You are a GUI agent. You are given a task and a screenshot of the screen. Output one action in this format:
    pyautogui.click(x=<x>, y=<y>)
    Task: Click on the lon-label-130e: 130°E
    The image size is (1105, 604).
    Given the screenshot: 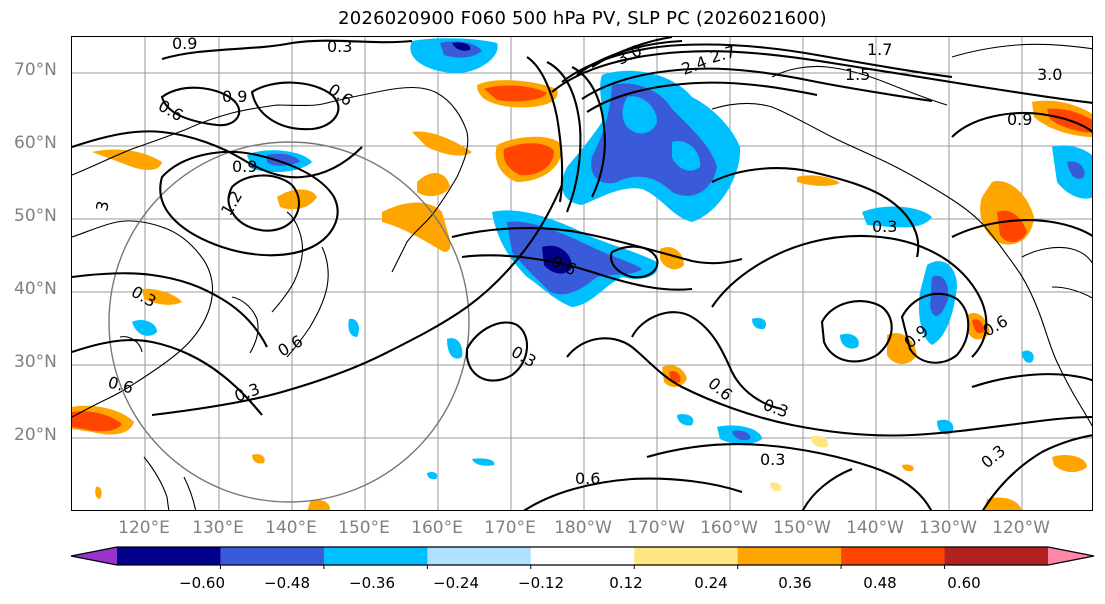 What is the action you would take?
    pyautogui.click(x=218, y=528)
    